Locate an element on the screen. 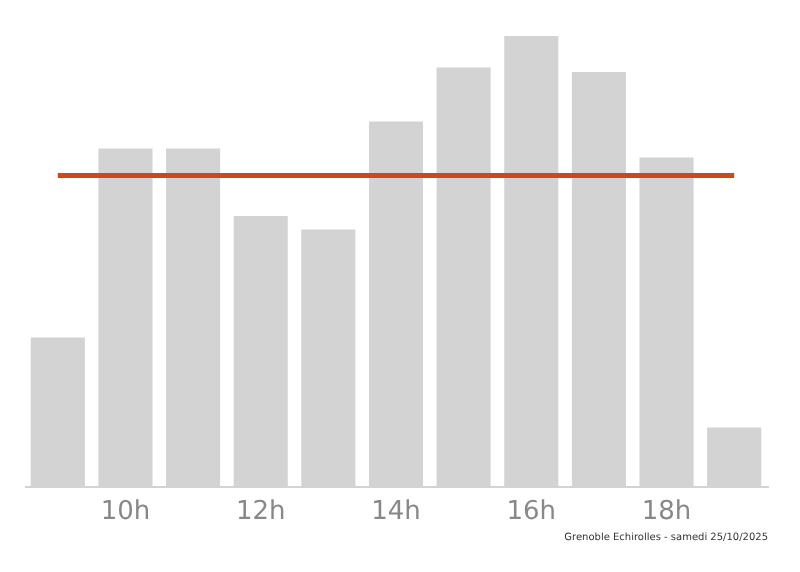 The height and width of the screenshot is (572, 800). x-tick-label: 10h is located at coordinates (125, 512).